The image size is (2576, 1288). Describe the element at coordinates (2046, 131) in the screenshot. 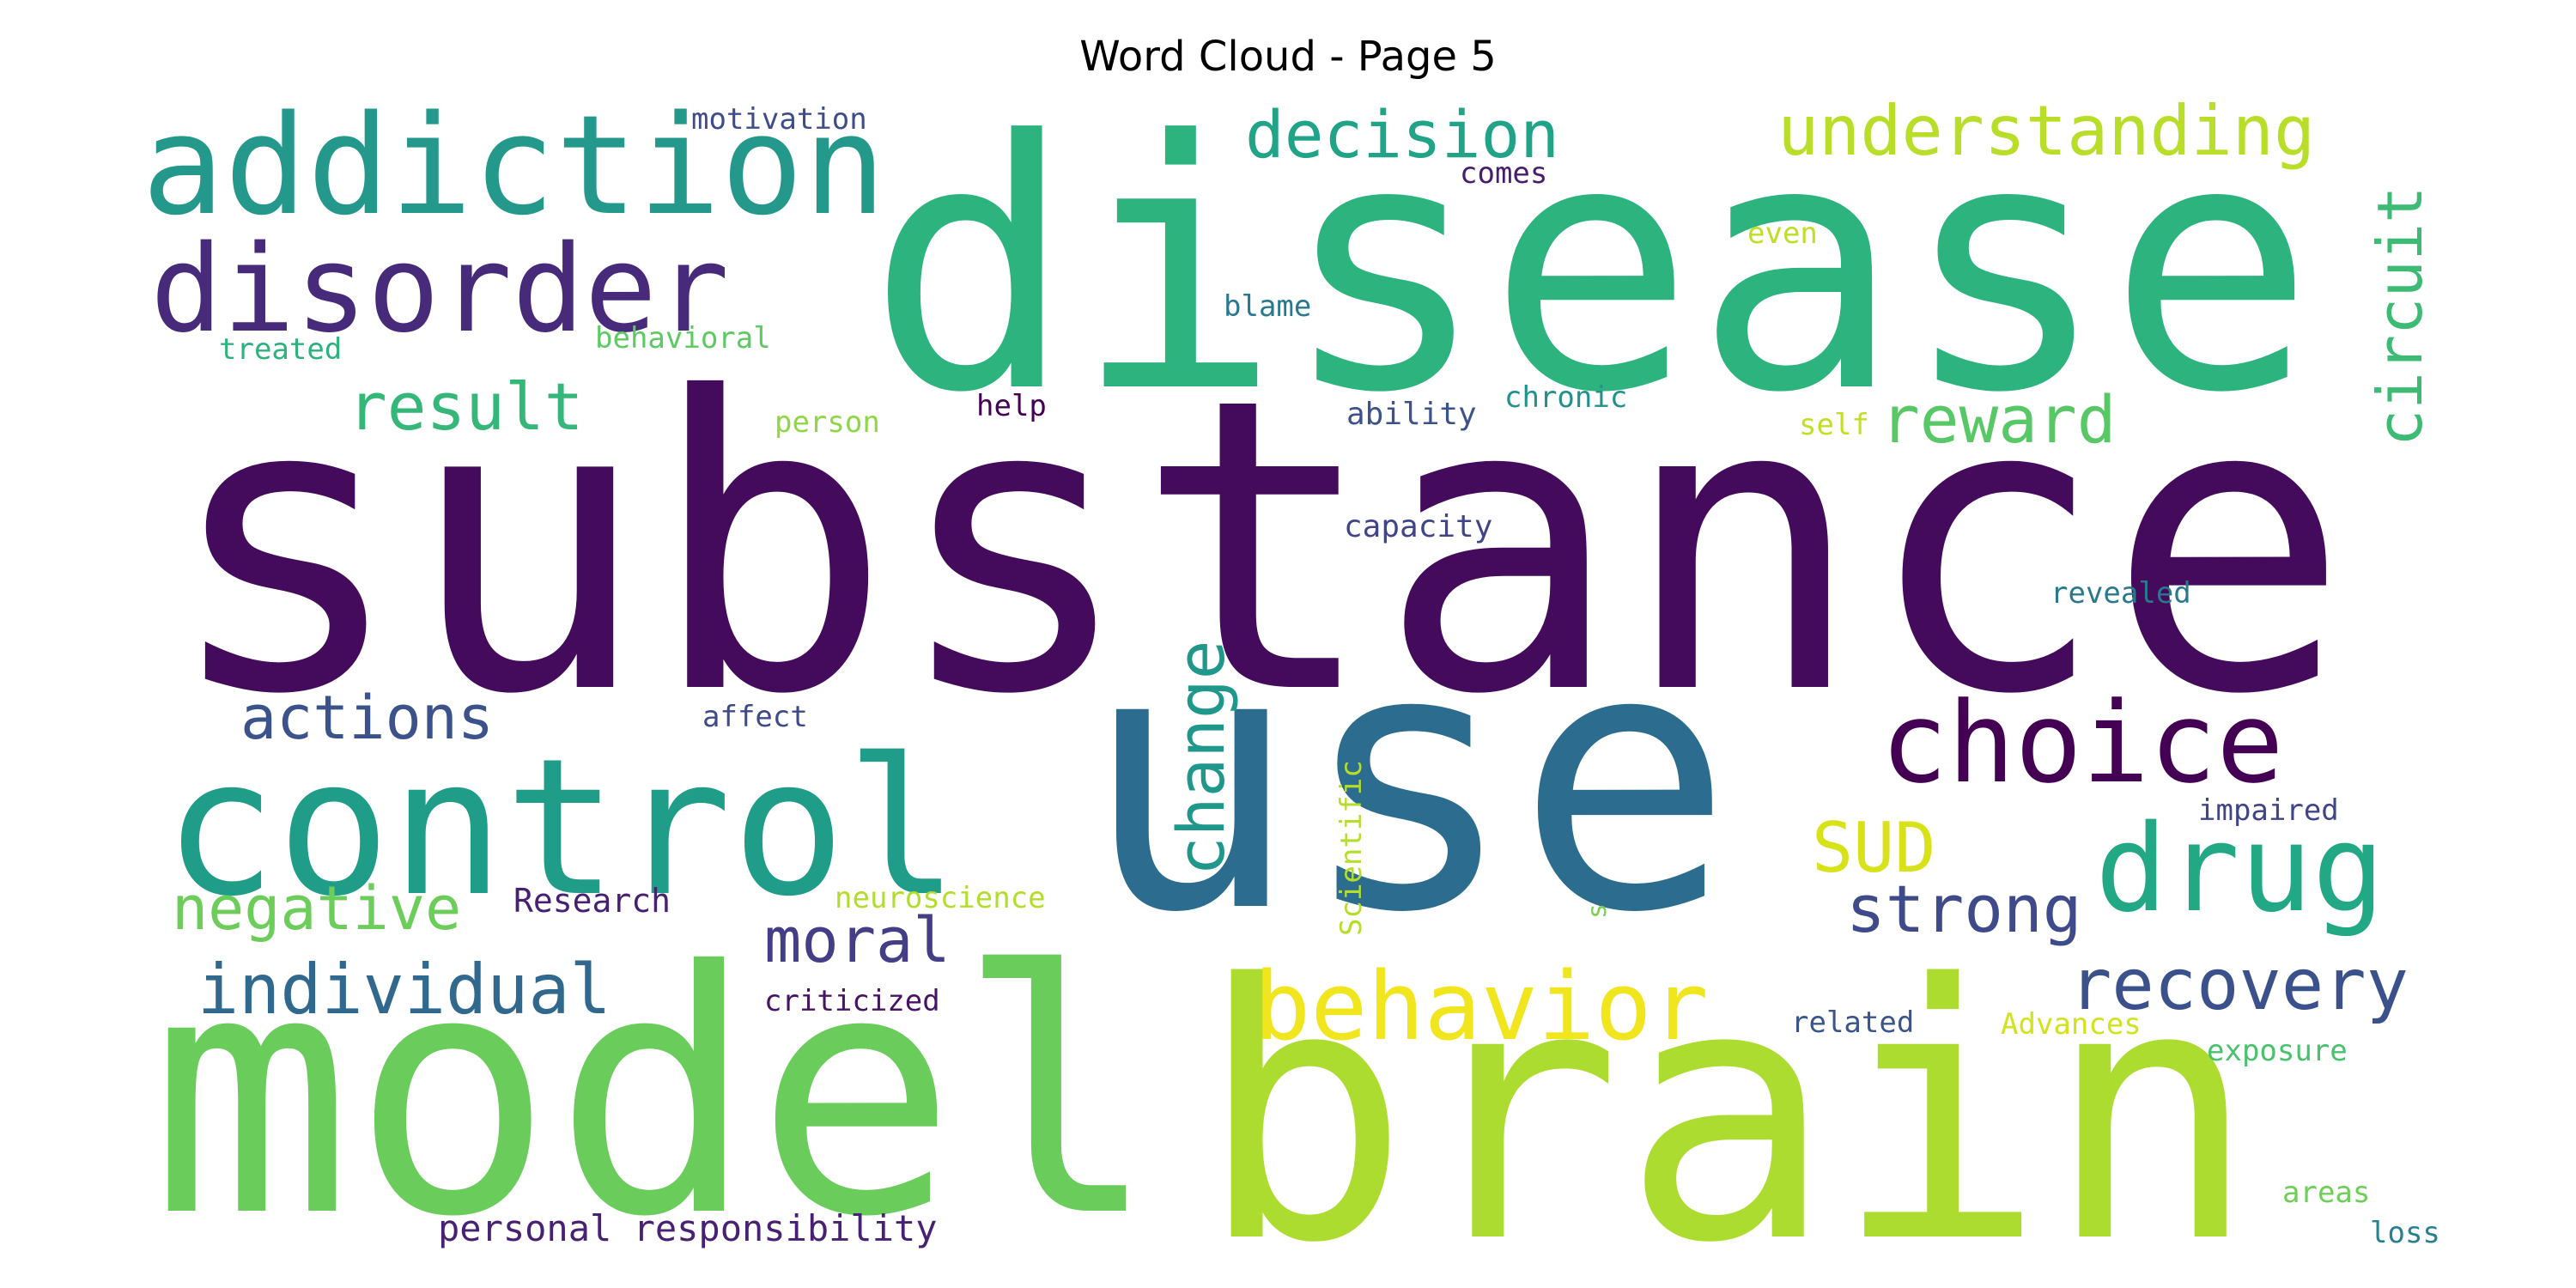

I see `word-understanding: understanding` at that location.